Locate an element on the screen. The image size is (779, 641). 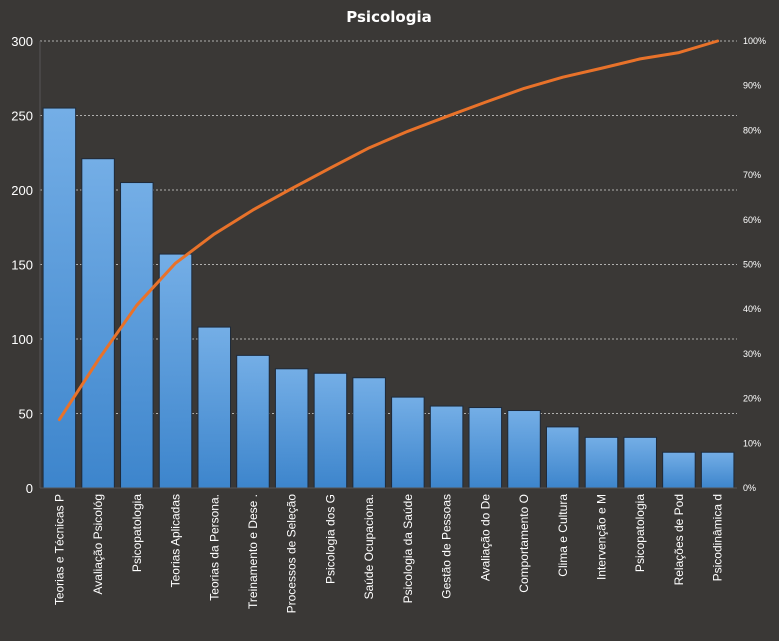
category-label: Teorias Aplicadas is located at coordinates (176, 540).